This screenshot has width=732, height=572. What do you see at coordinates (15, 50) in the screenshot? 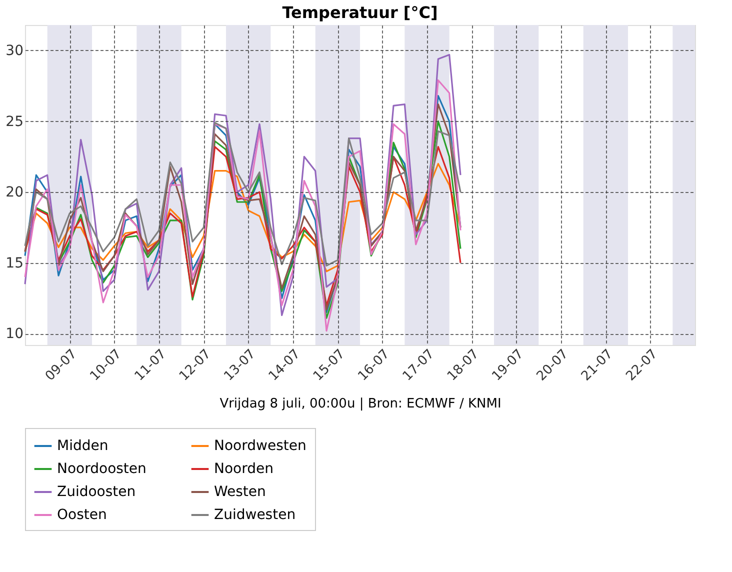
I see `y-tick-label: 30` at bounding box center [15, 50].